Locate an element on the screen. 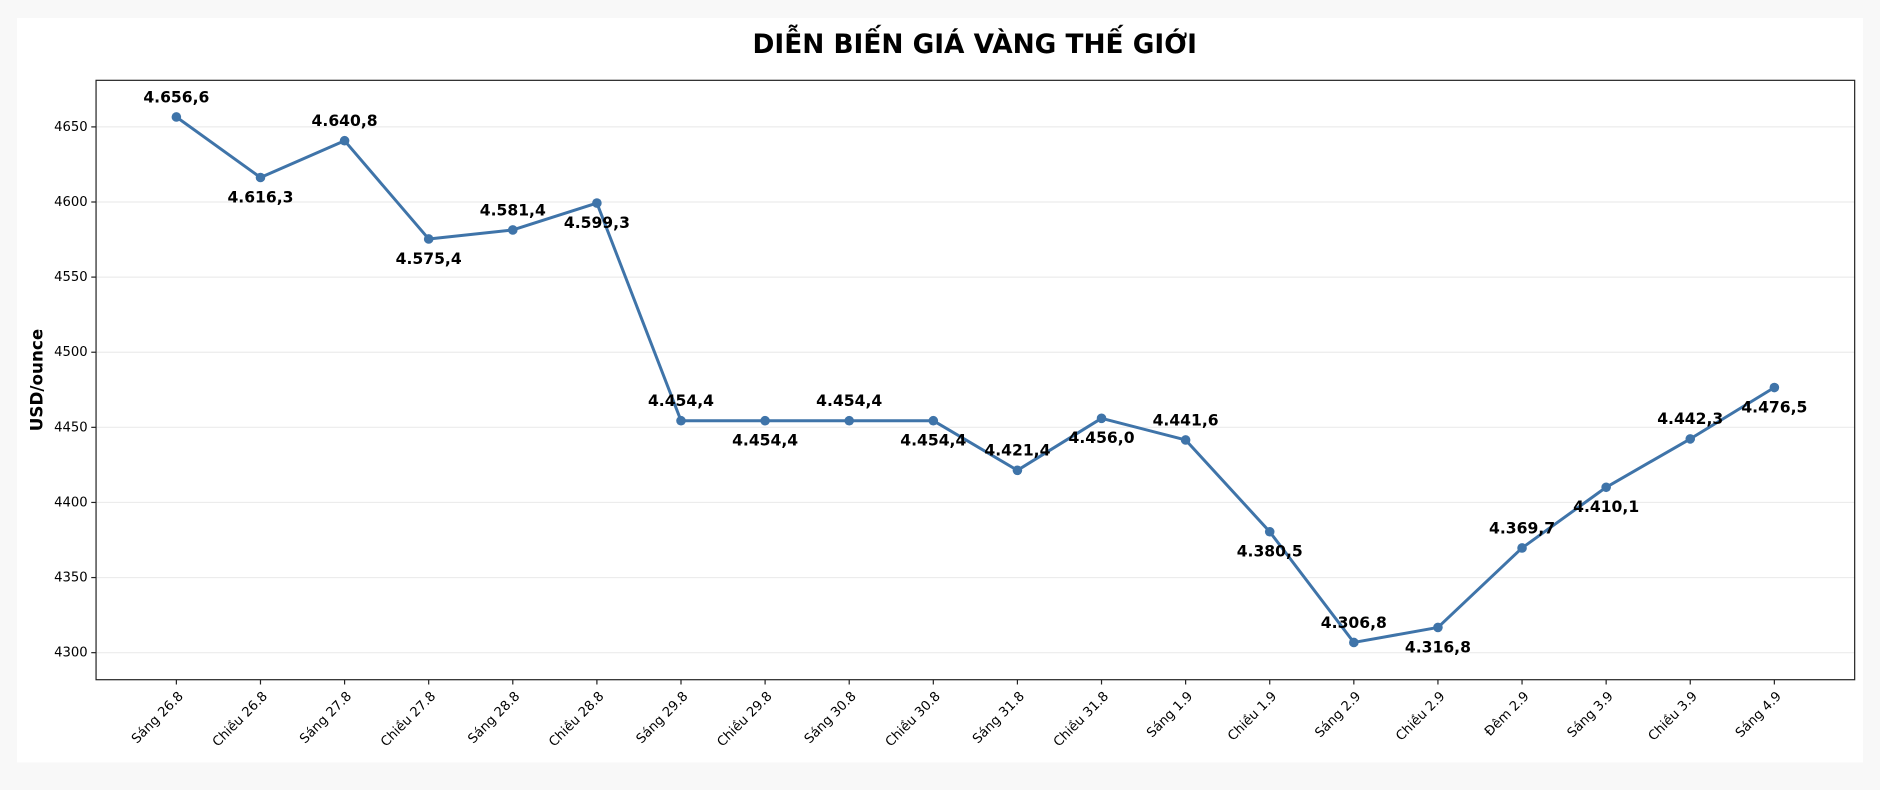 The width and height of the screenshot is (1880, 790). data-label: 4.421,4 is located at coordinates (1017, 451).